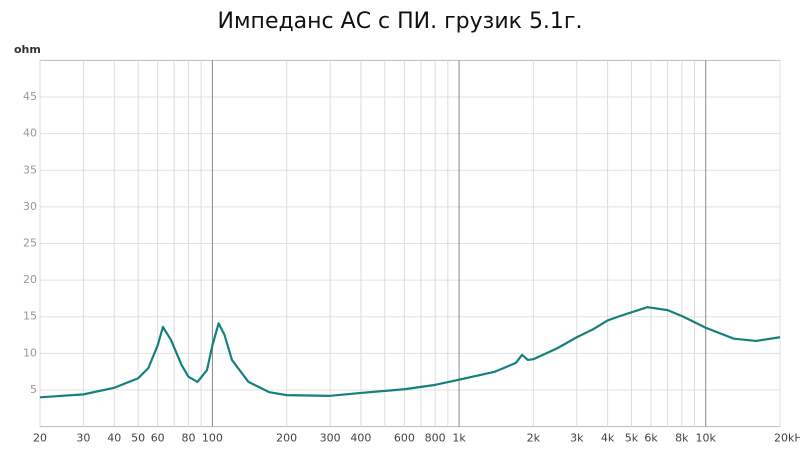 The image size is (800, 451). What do you see at coordinates (459, 438) in the screenshot?
I see `x-tick-label: 1k` at bounding box center [459, 438].